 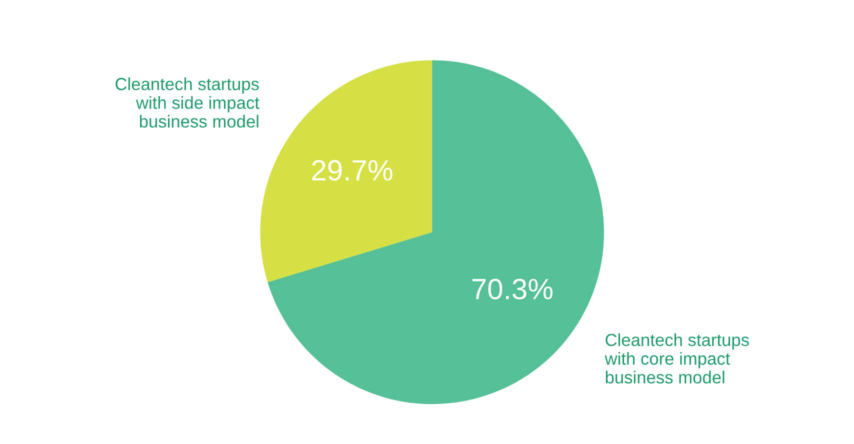 What do you see at coordinates (188, 102) in the screenshot?
I see `slice-label: Cleantech startups with side impact business model` at bounding box center [188, 102].